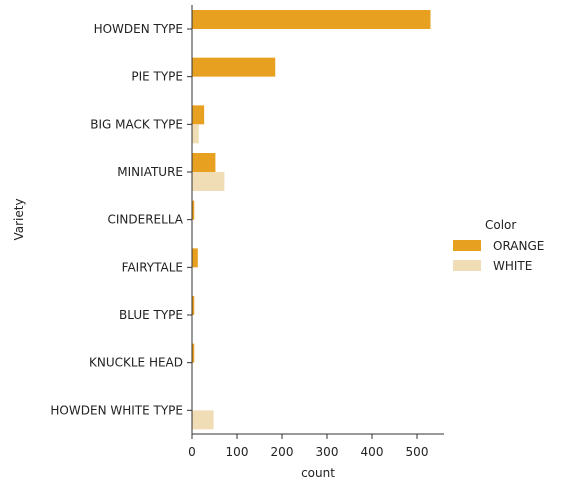 The width and height of the screenshot is (564, 489). I want to click on x-tick-label: 300, so click(327, 452).